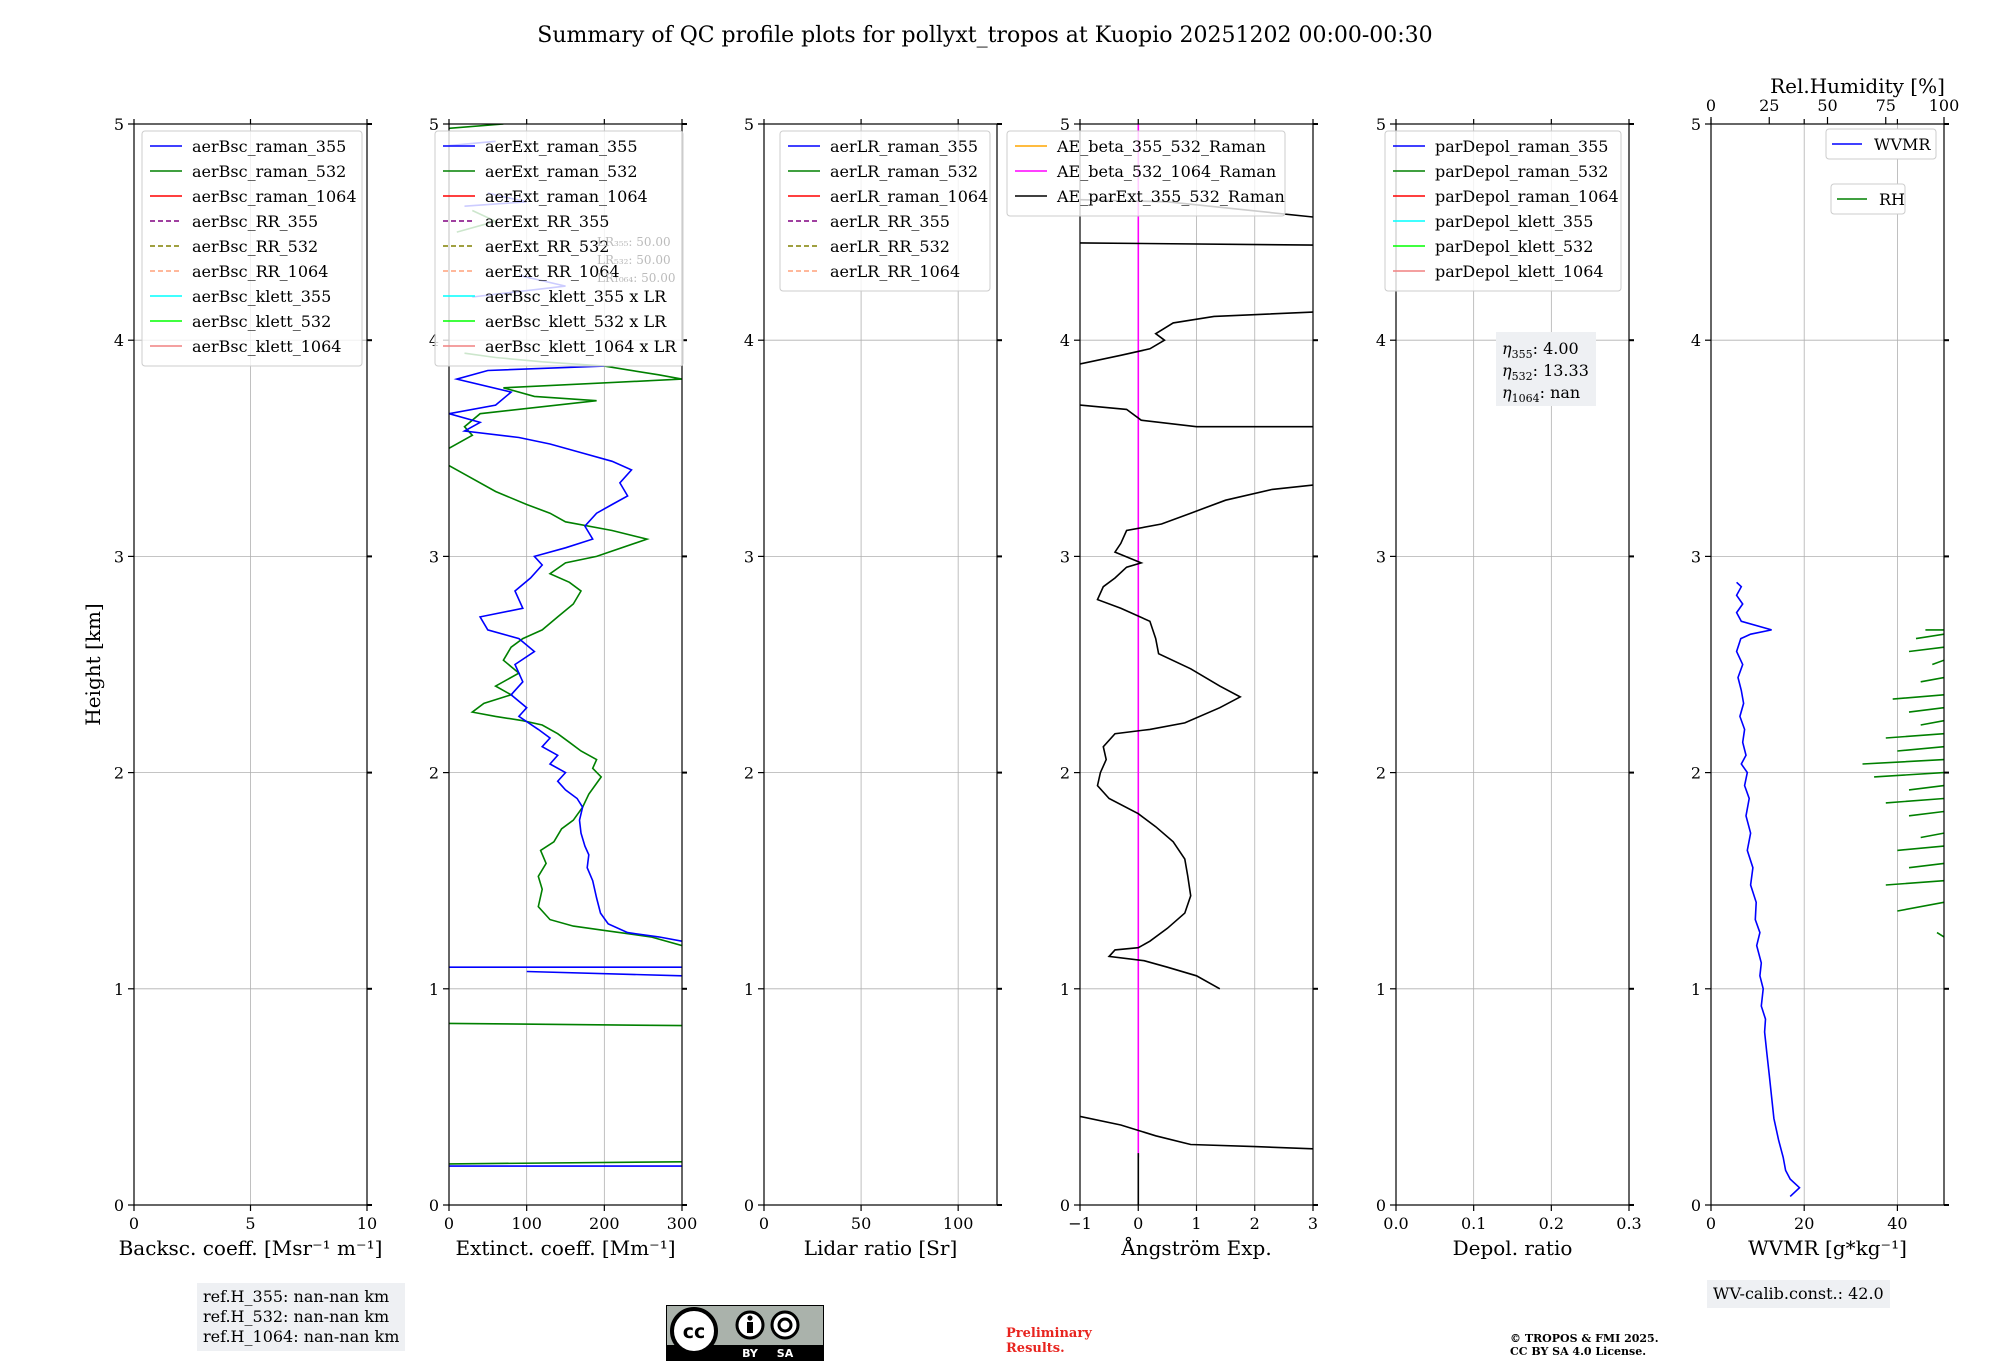 This screenshot has height=1361, width=2000. I want to click on legend-label-AE_parExt_355_532_Raman: AE_parExt_355_532_Raman, so click(1170, 196).